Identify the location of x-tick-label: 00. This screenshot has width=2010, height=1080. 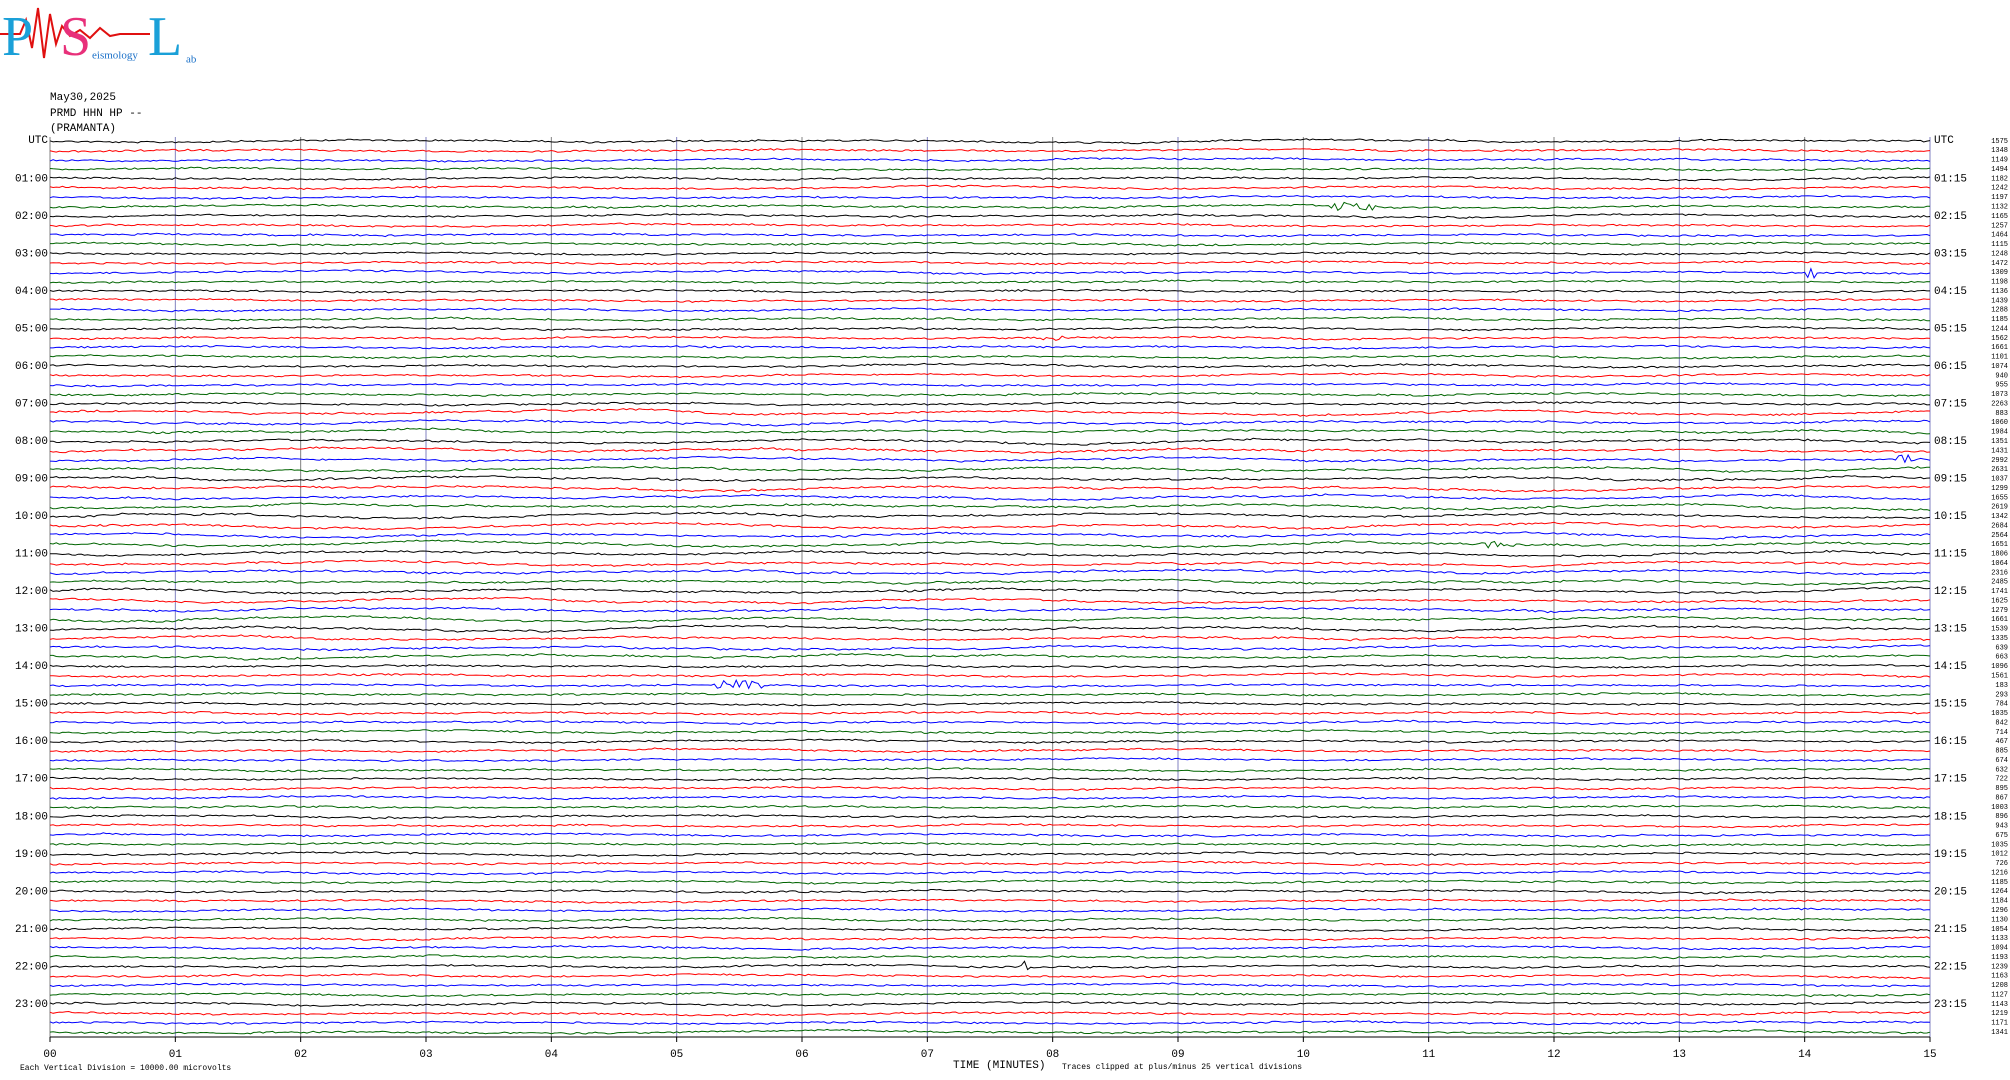
(49, 1055).